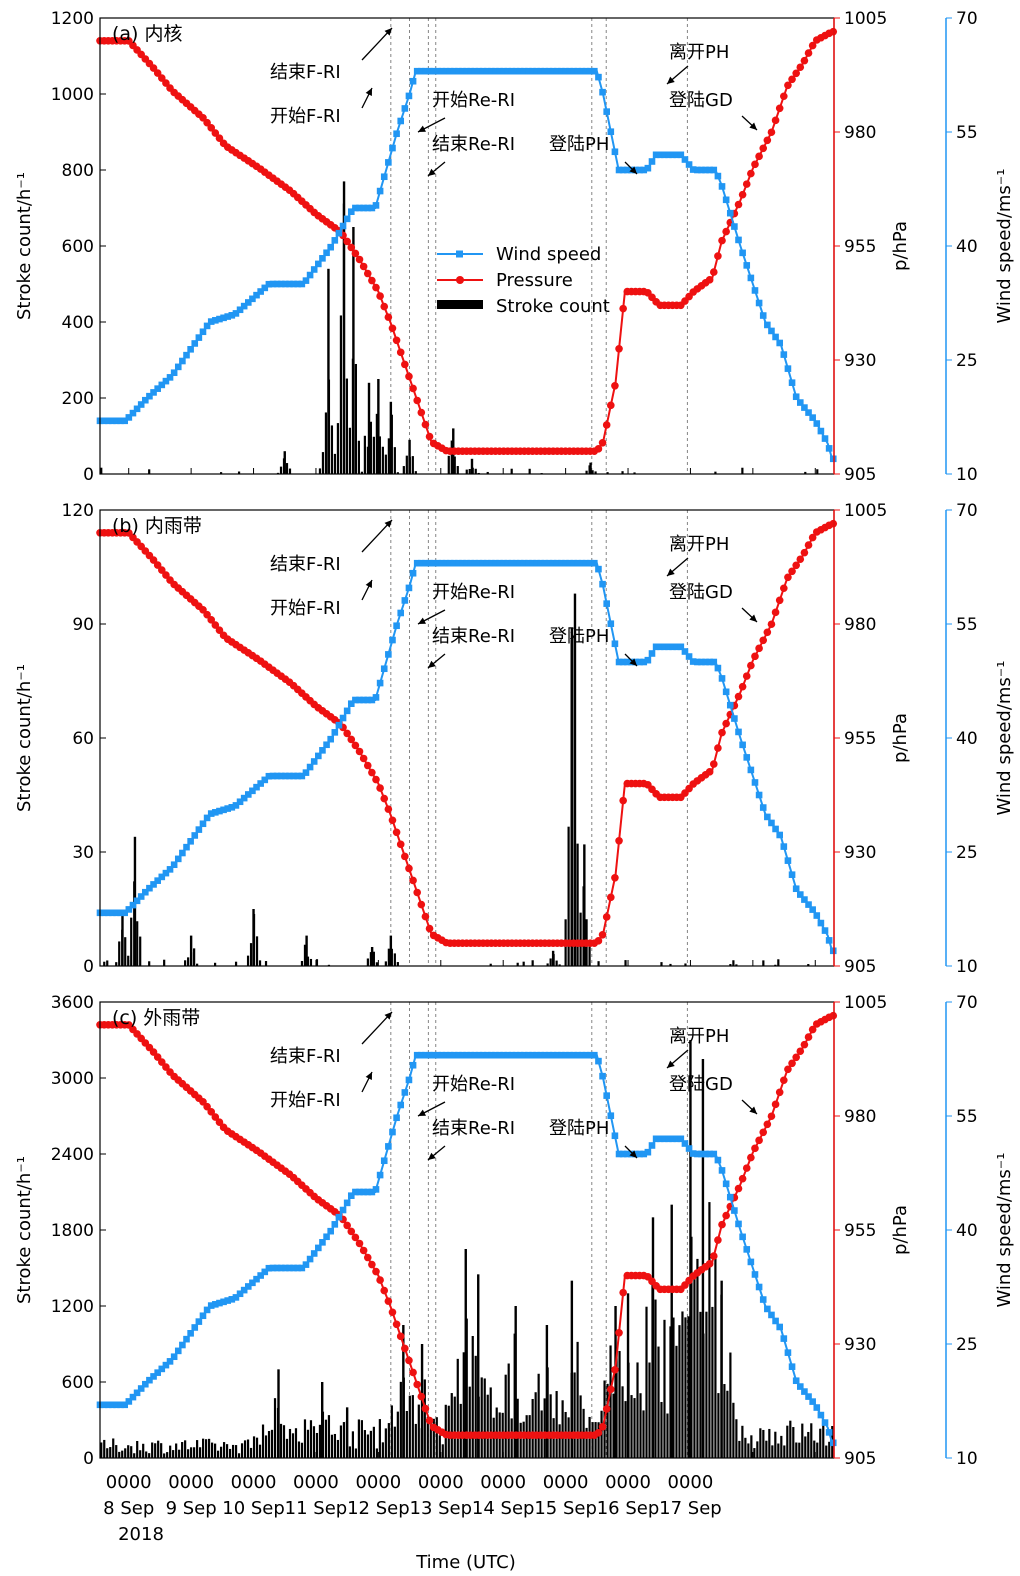  I want to click on y-pressure-tick-label: 905, so click(860, 967).